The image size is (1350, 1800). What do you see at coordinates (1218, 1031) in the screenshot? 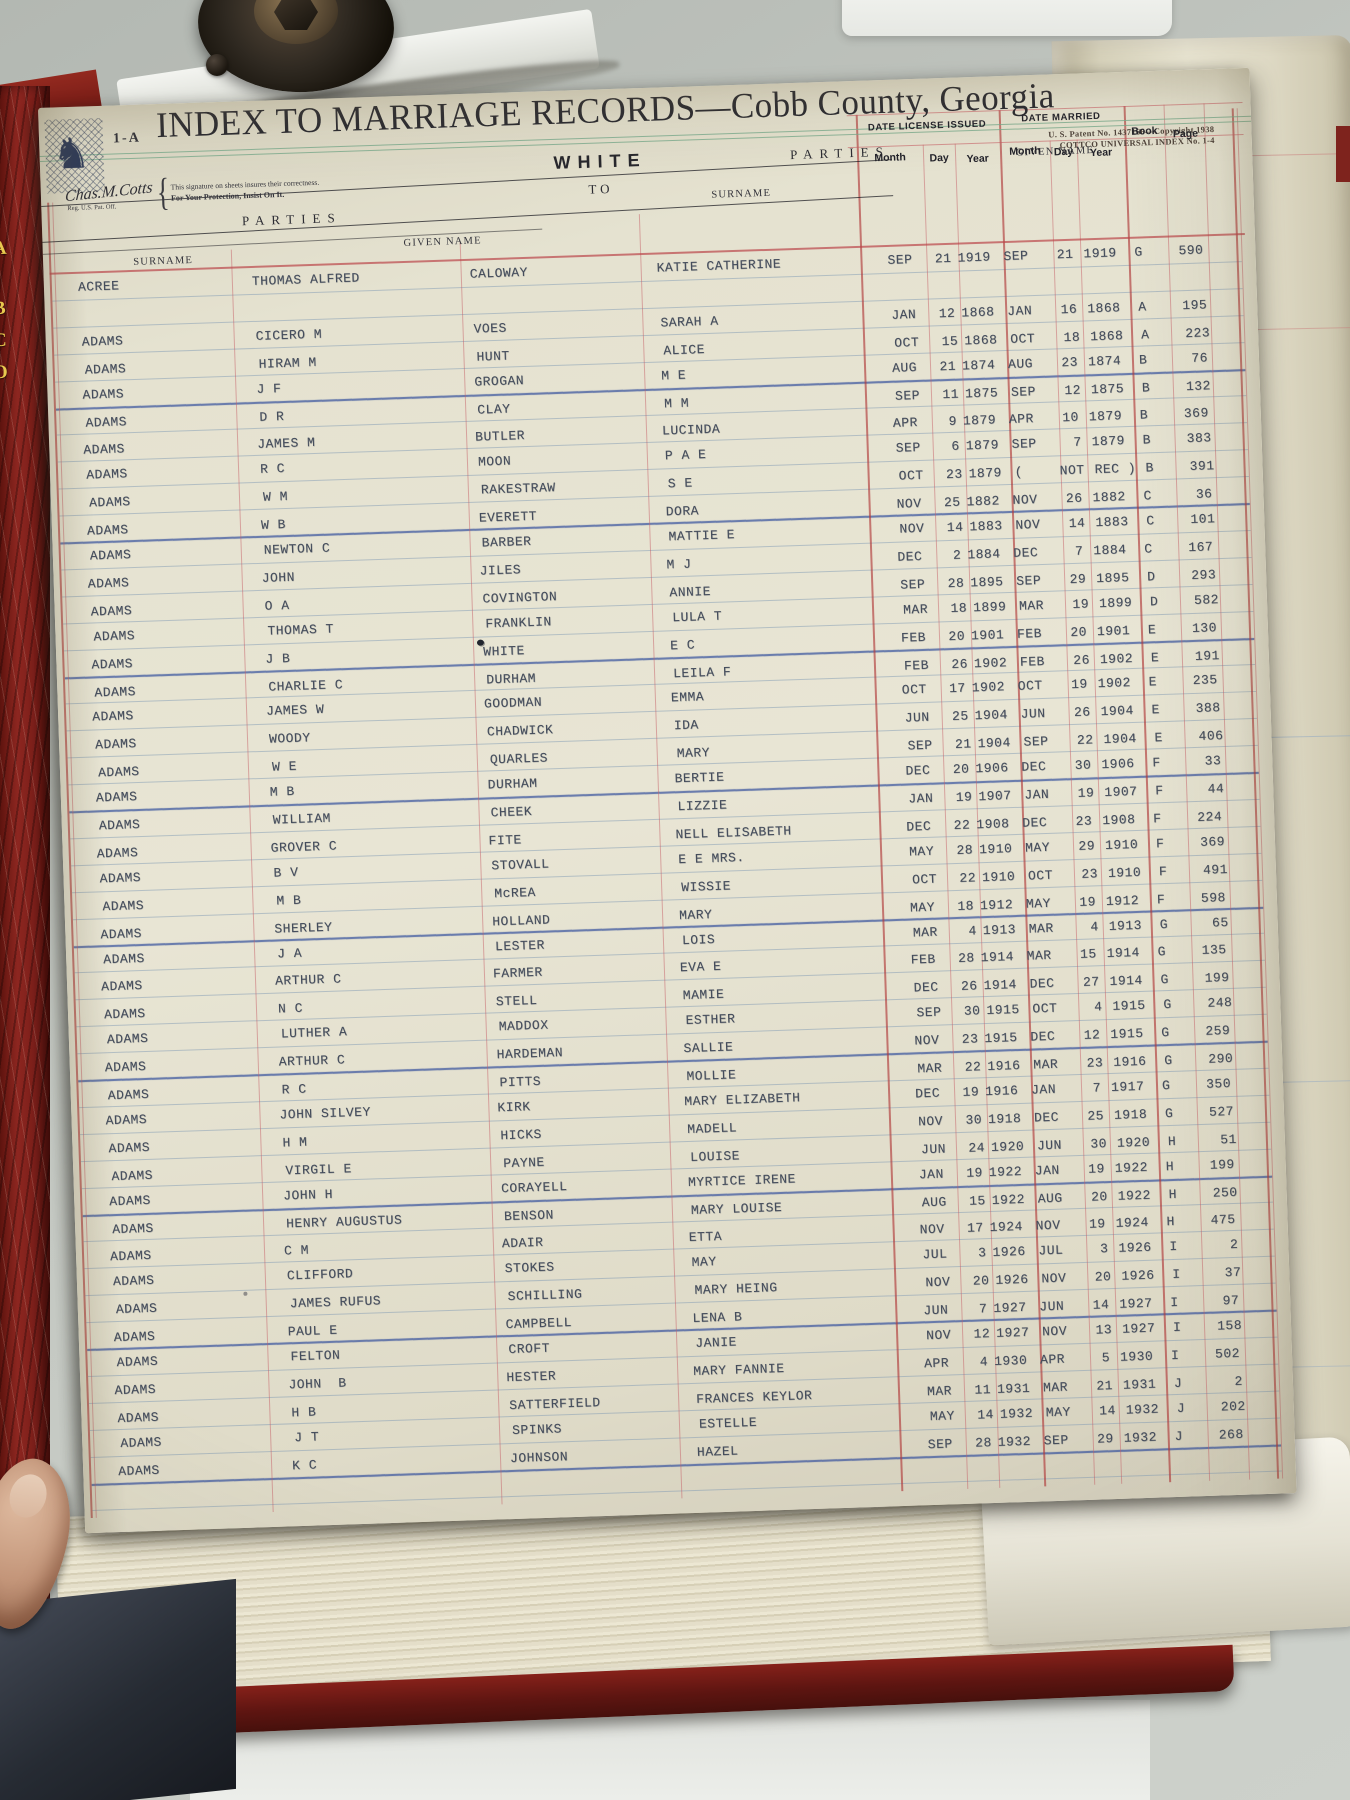
I see `cell-page: 259` at bounding box center [1218, 1031].